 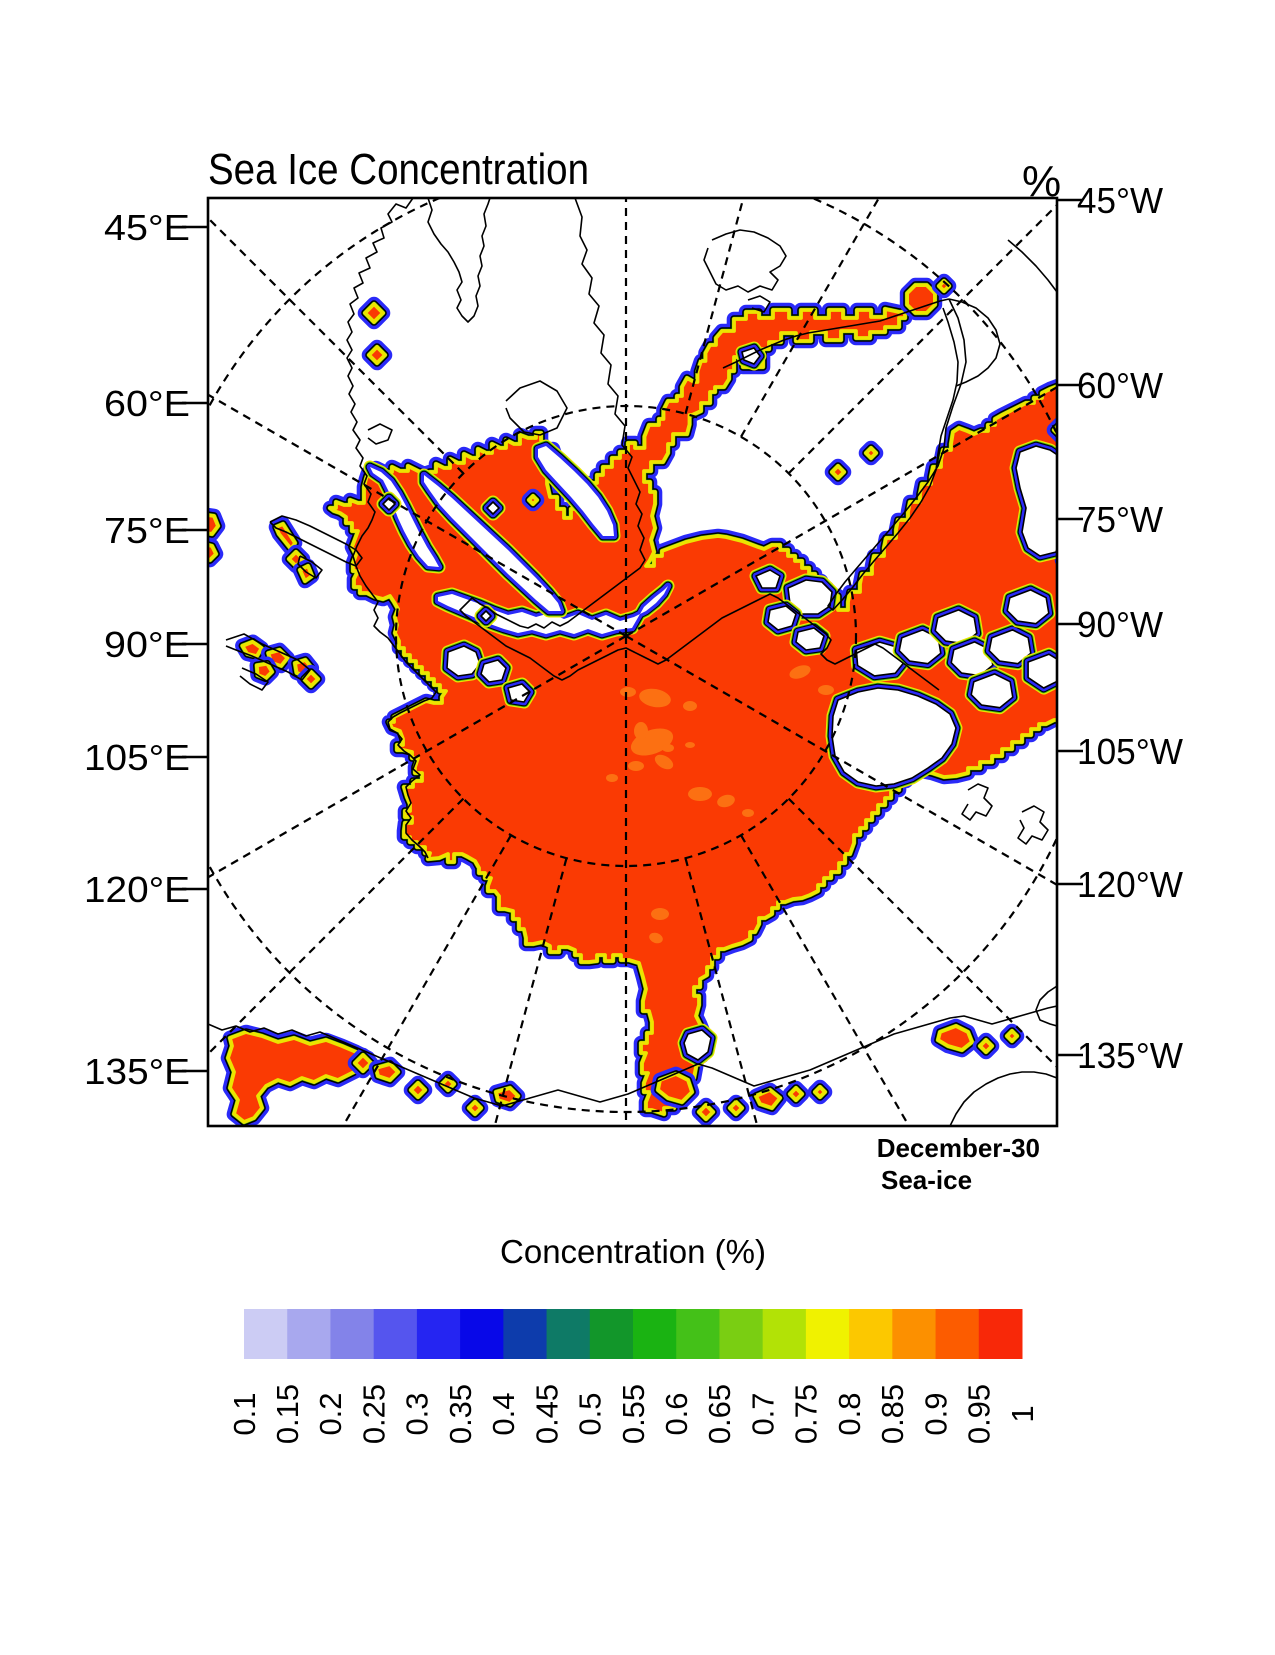 I want to click on svg-text: December-30, so click(x=958, y=1148).